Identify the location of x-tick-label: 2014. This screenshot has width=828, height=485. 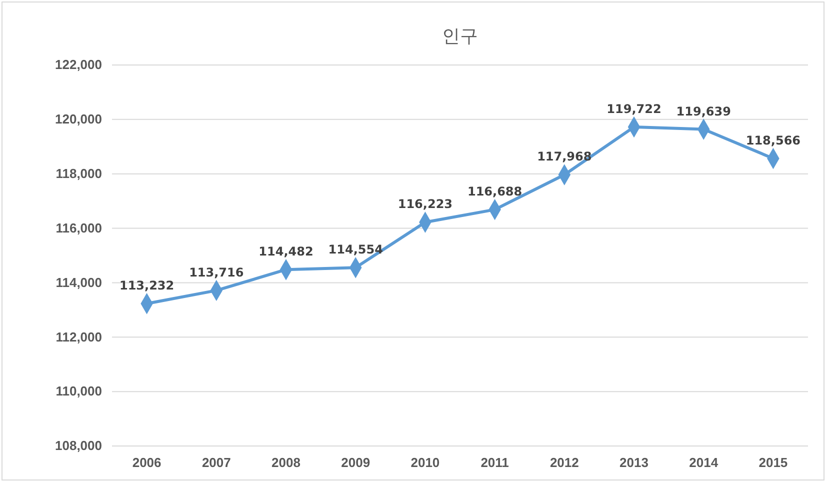
(704, 462).